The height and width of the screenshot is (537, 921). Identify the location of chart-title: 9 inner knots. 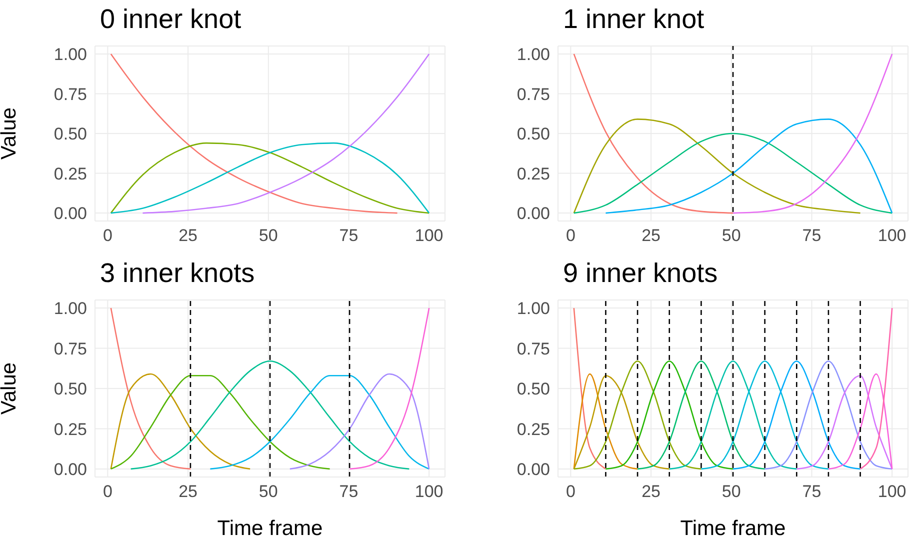
(640, 273).